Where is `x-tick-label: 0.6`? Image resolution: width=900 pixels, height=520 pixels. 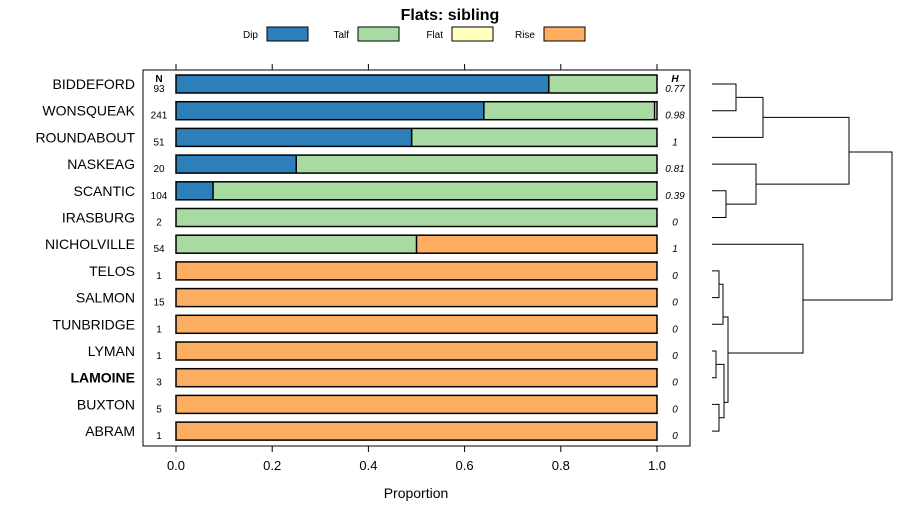 x-tick-label: 0.6 is located at coordinates (465, 465).